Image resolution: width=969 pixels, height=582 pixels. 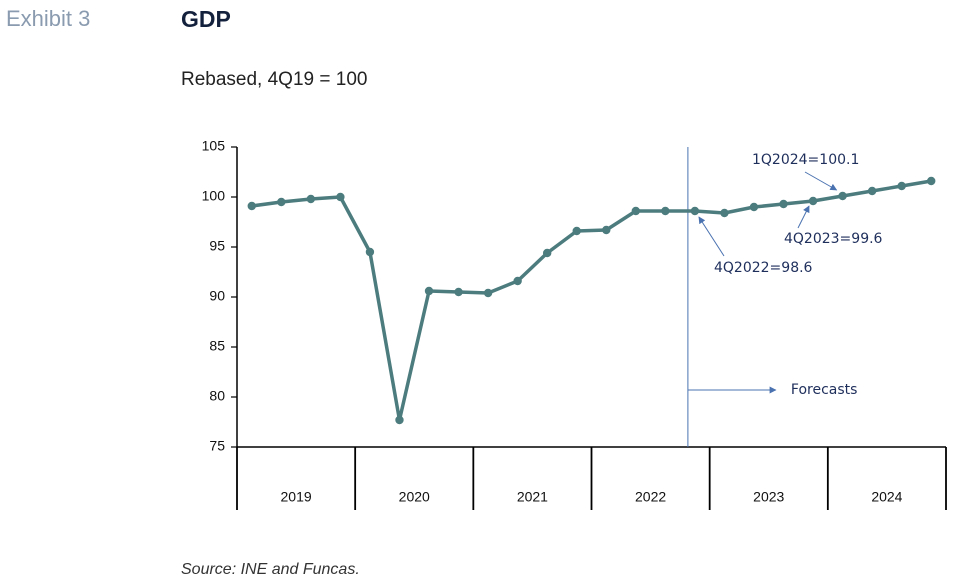 I want to click on x-group-label: 2023, so click(x=768, y=497).